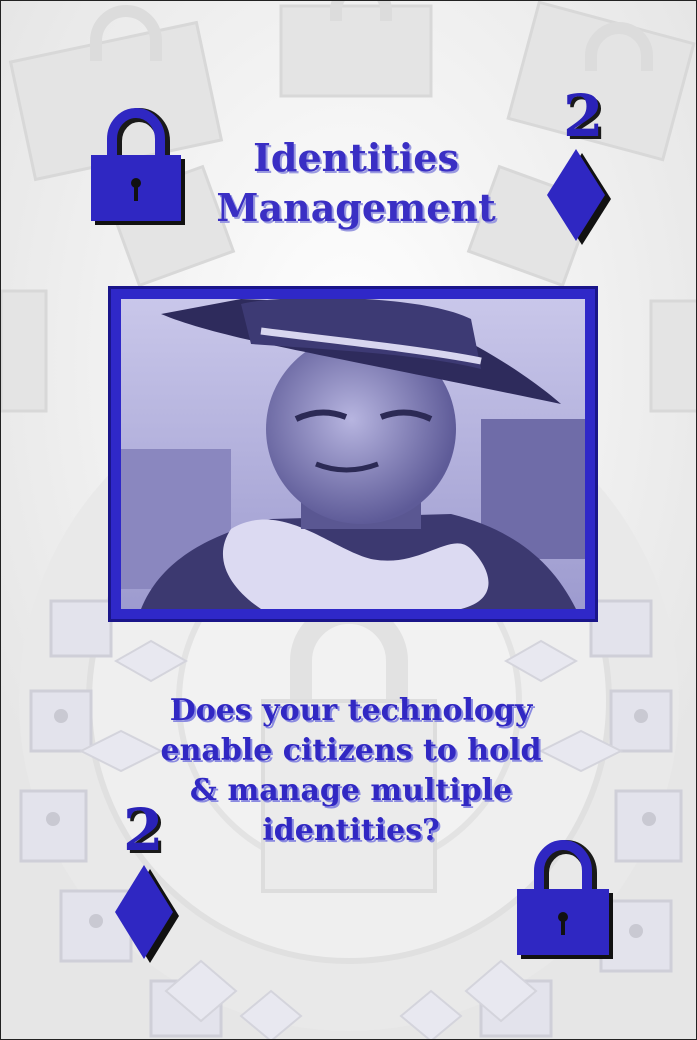 The width and height of the screenshot is (697, 1040). Describe the element at coordinates (356, 207) in the screenshot. I see `card-title-line2: Management` at that location.